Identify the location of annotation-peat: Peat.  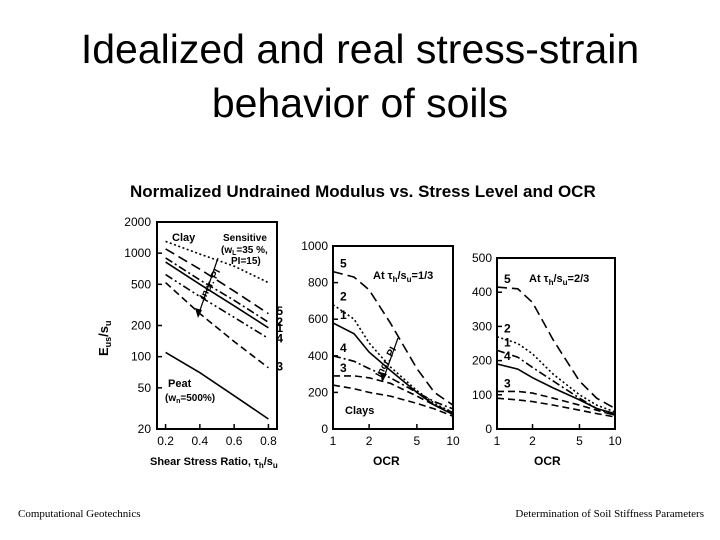
(180, 384).